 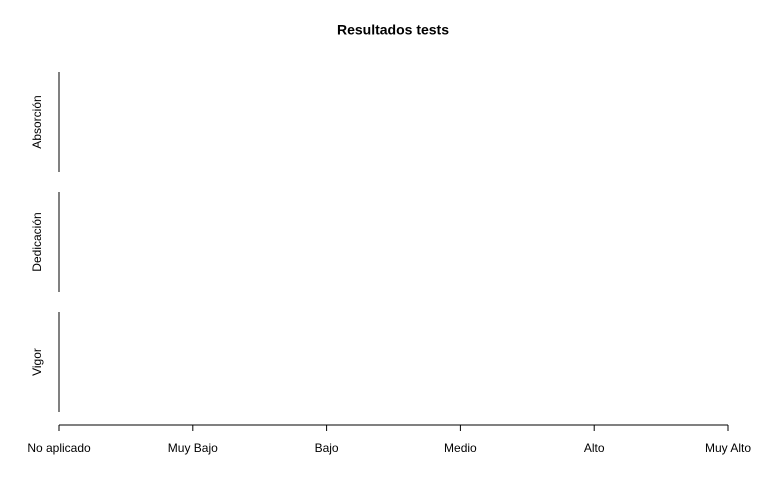 What do you see at coordinates (37, 241) in the screenshot?
I see `panel-label: Dedicación` at bounding box center [37, 241].